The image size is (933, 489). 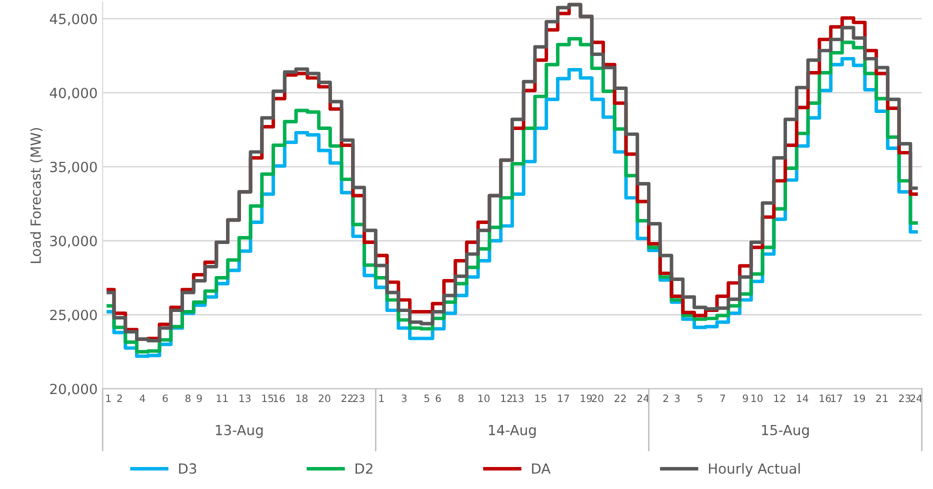 I want to click on text: 13-Aug, so click(x=239, y=431).